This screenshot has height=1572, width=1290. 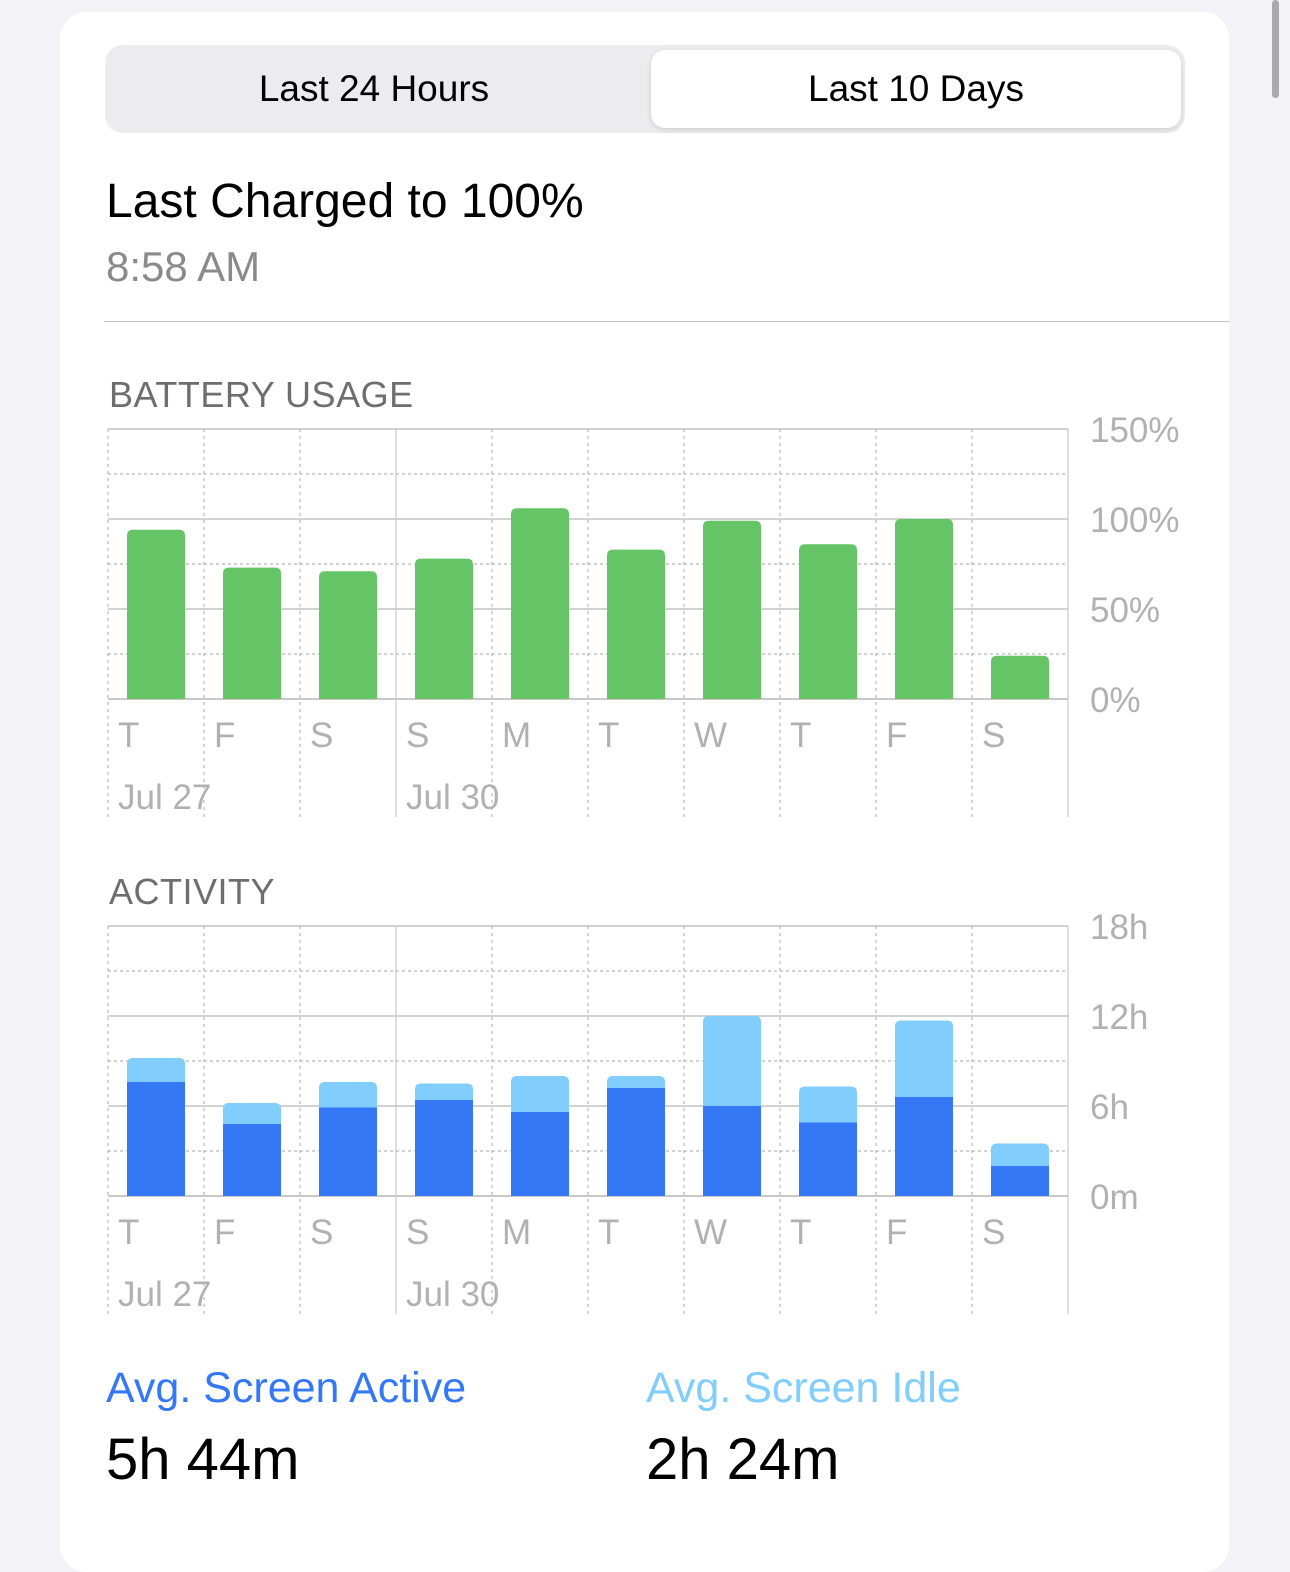 What do you see at coordinates (1135, 430) in the screenshot?
I see `y-tick-label: 150%` at bounding box center [1135, 430].